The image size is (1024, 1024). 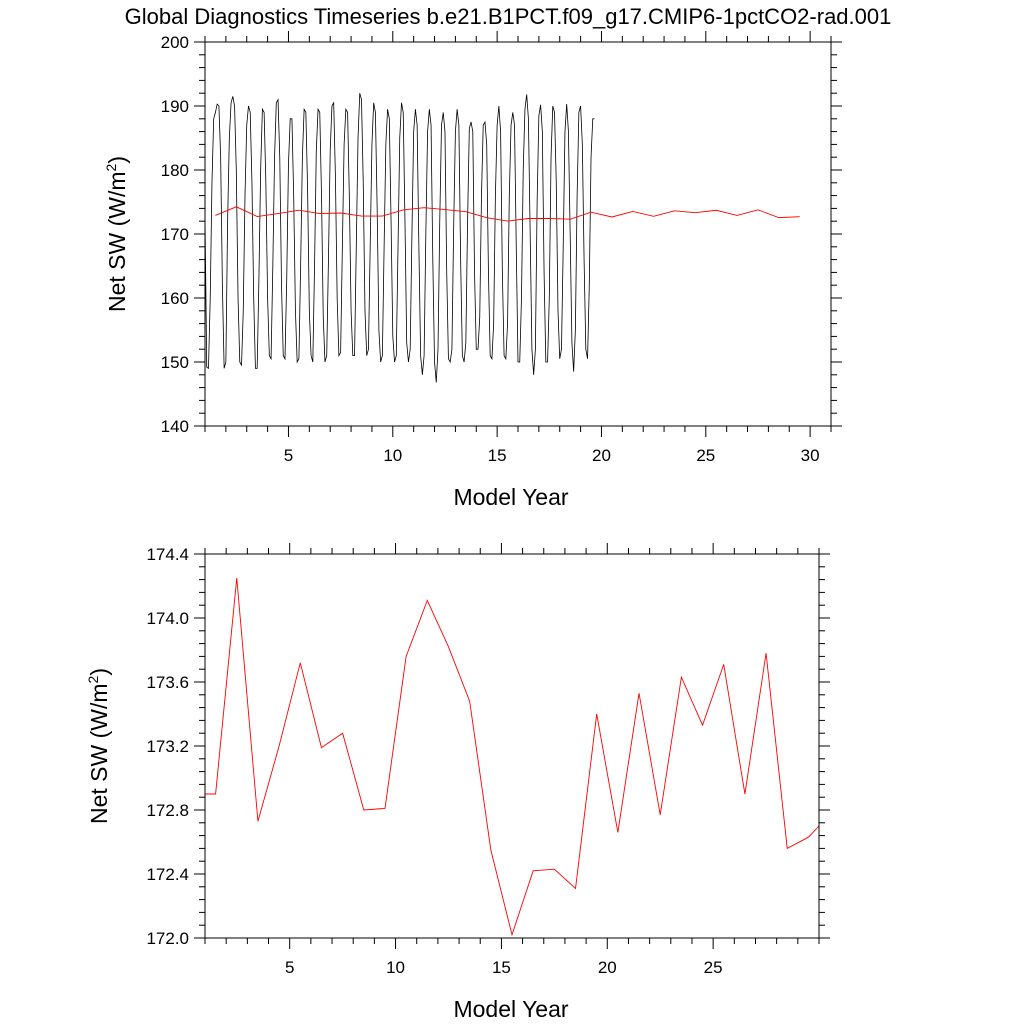 What do you see at coordinates (175, 170) in the screenshot?
I see `top-y-tick-label: 180` at bounding box center [175, 170].